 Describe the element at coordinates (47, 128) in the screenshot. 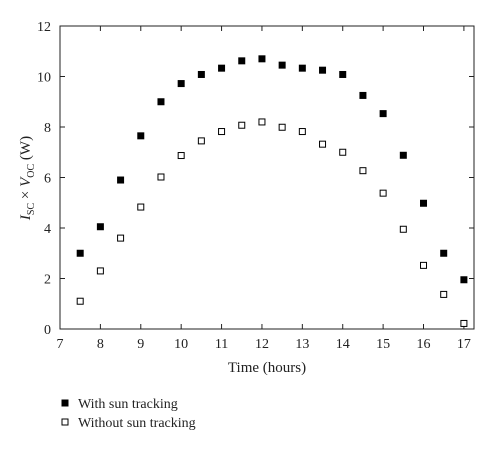

I see `y-tick-label: 8` at that location.